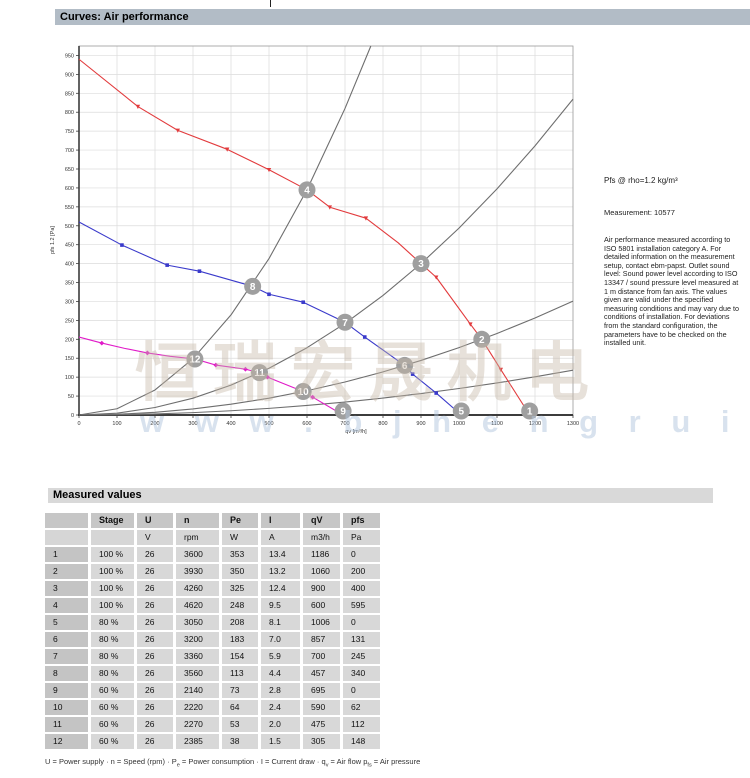  What do you see at coordinates (197, 520) in the screenshot?
I see `table-column-header: n` at bounding box center [197, 520].